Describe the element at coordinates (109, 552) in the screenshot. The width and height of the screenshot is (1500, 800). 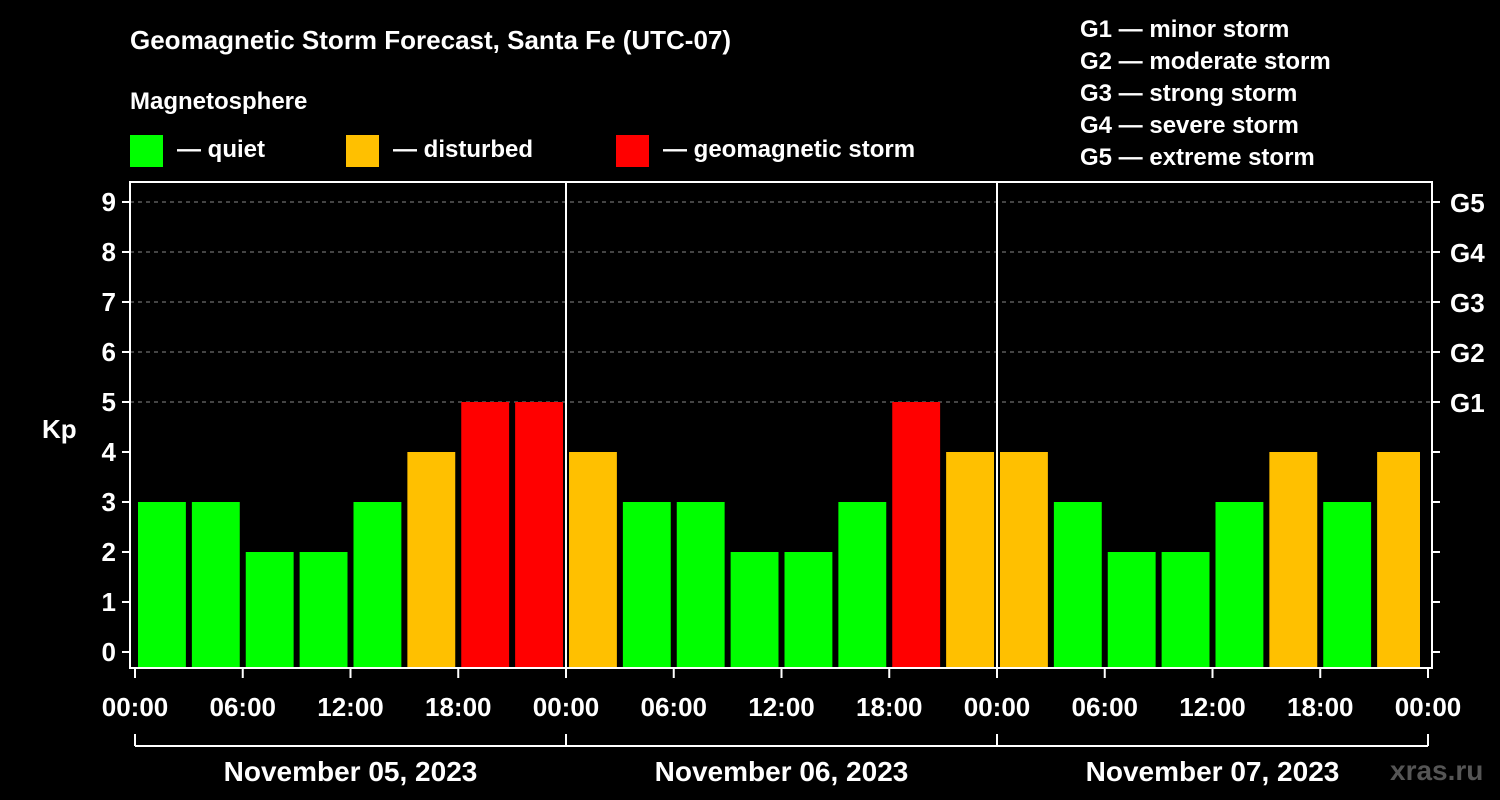
I see `y-tick-label: 2` at that location.